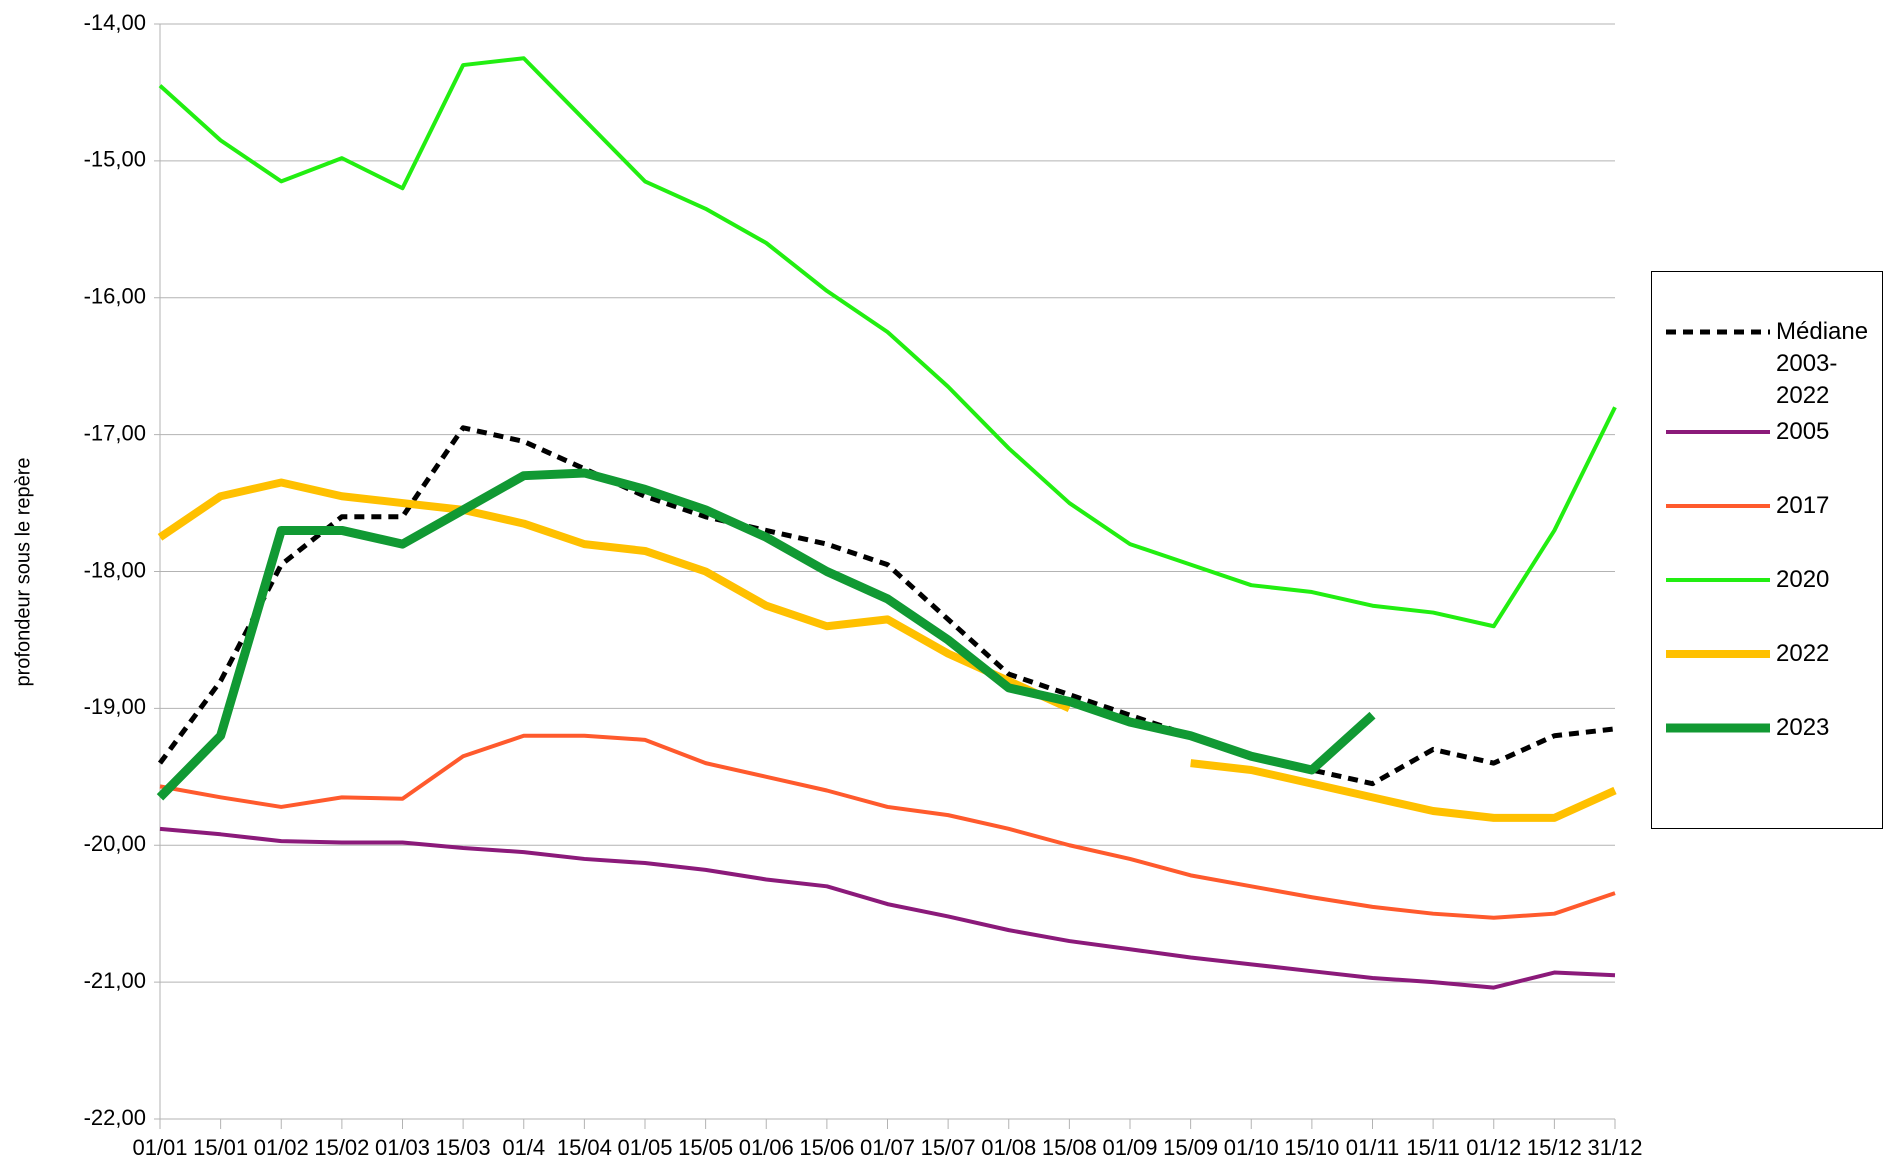 This screenshot has height=1168, width=1883. I want to click on legend-label: 2005, so click(1803, 431).